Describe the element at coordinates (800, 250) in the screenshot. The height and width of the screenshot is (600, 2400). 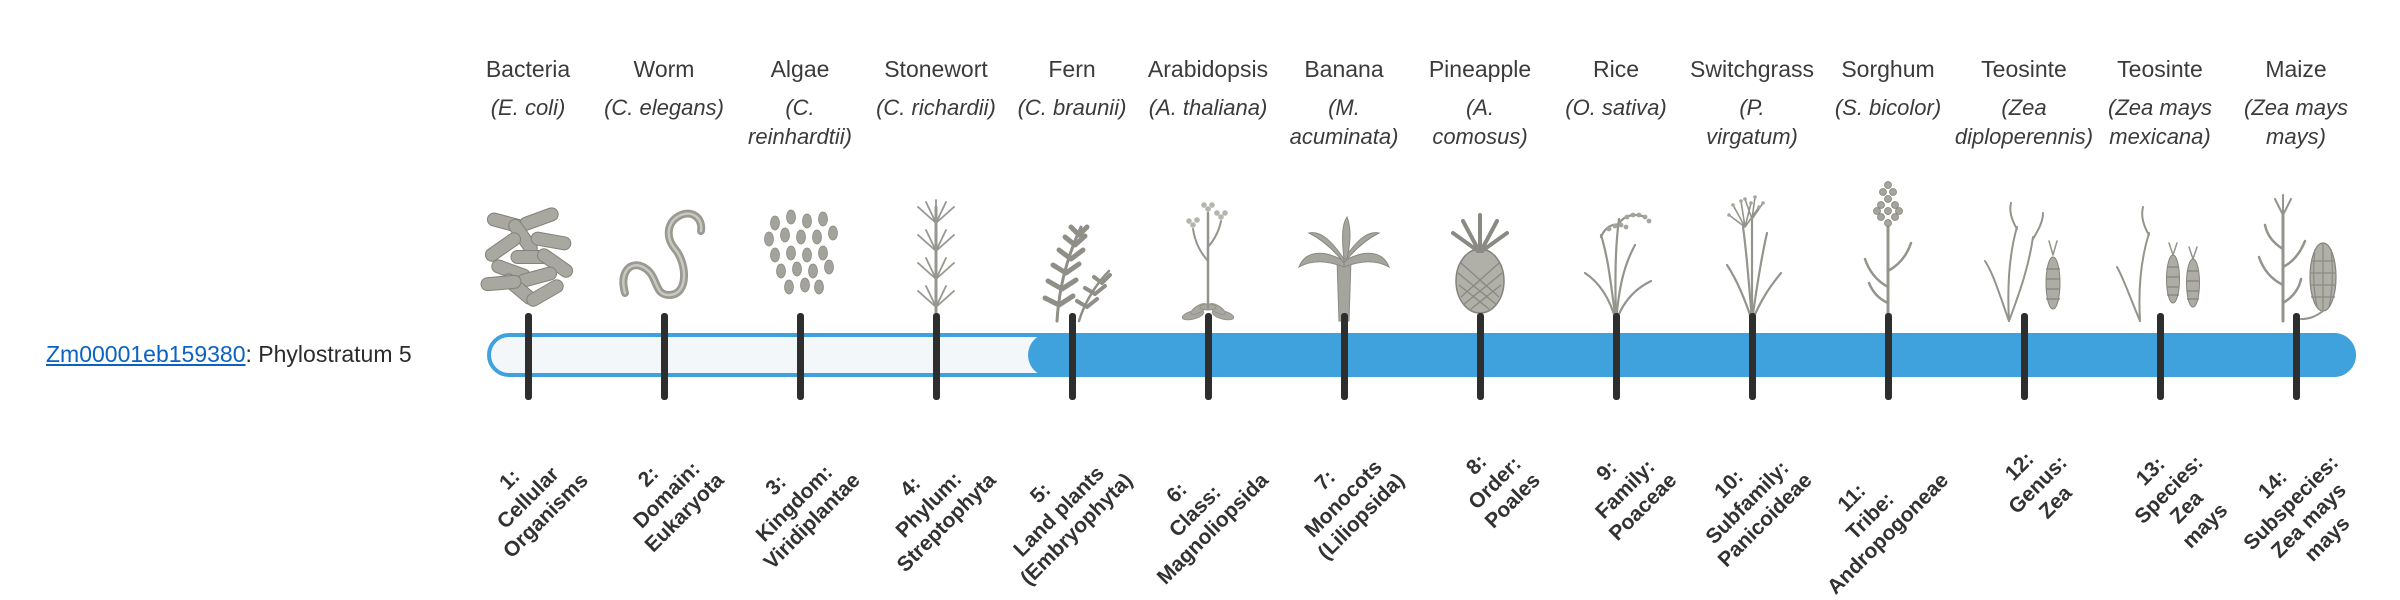
I see `algae-icon` at that location.